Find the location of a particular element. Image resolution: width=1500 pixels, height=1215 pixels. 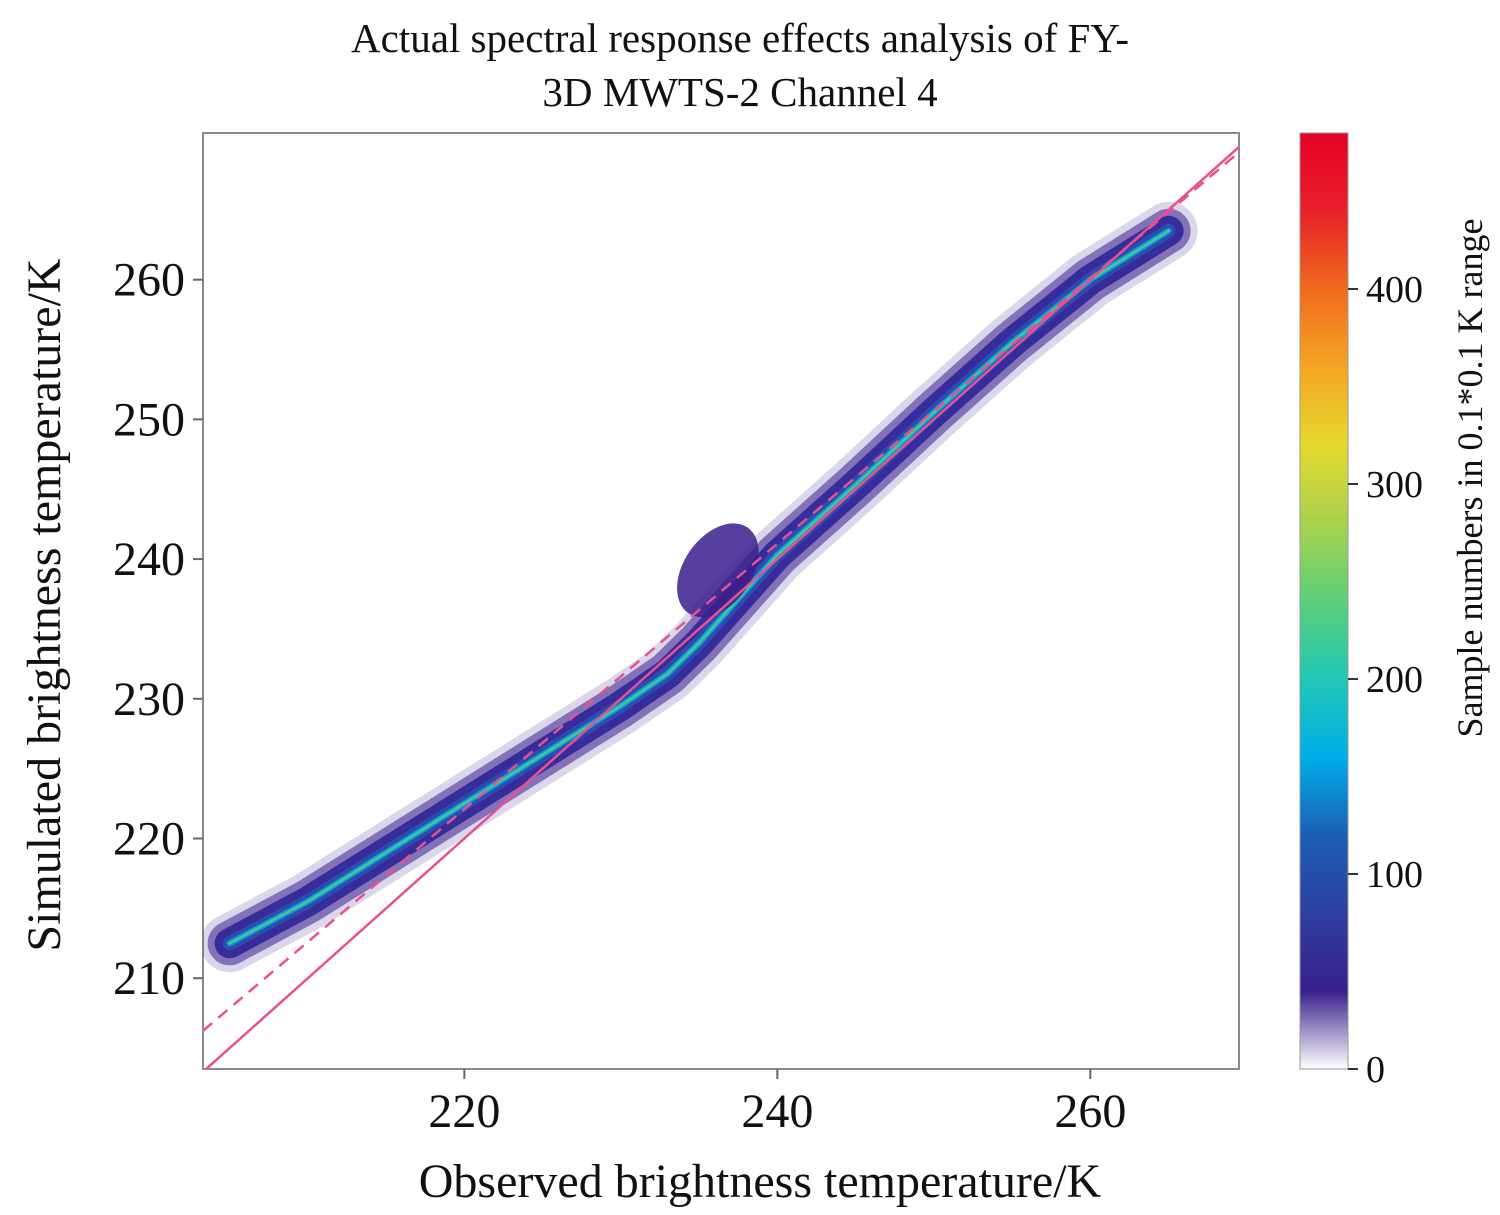

y-tick-label: 230 is located at coordinates (149, 699).